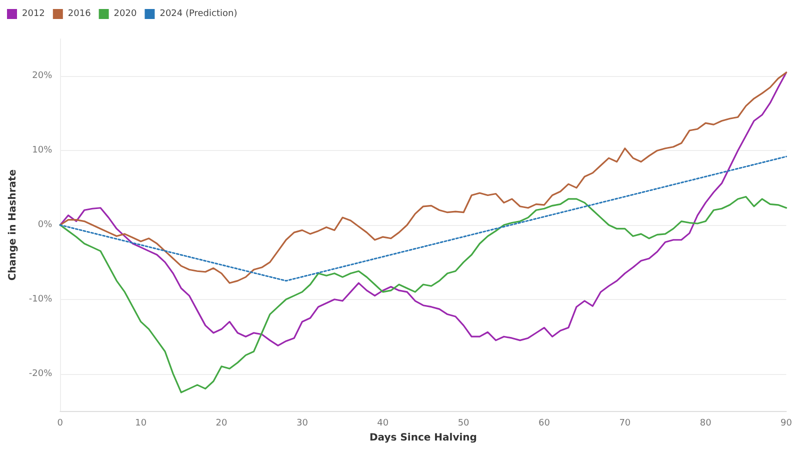 The image size is (795, 449). I want to click on y-tick-label: -20%, so click(40, 373).